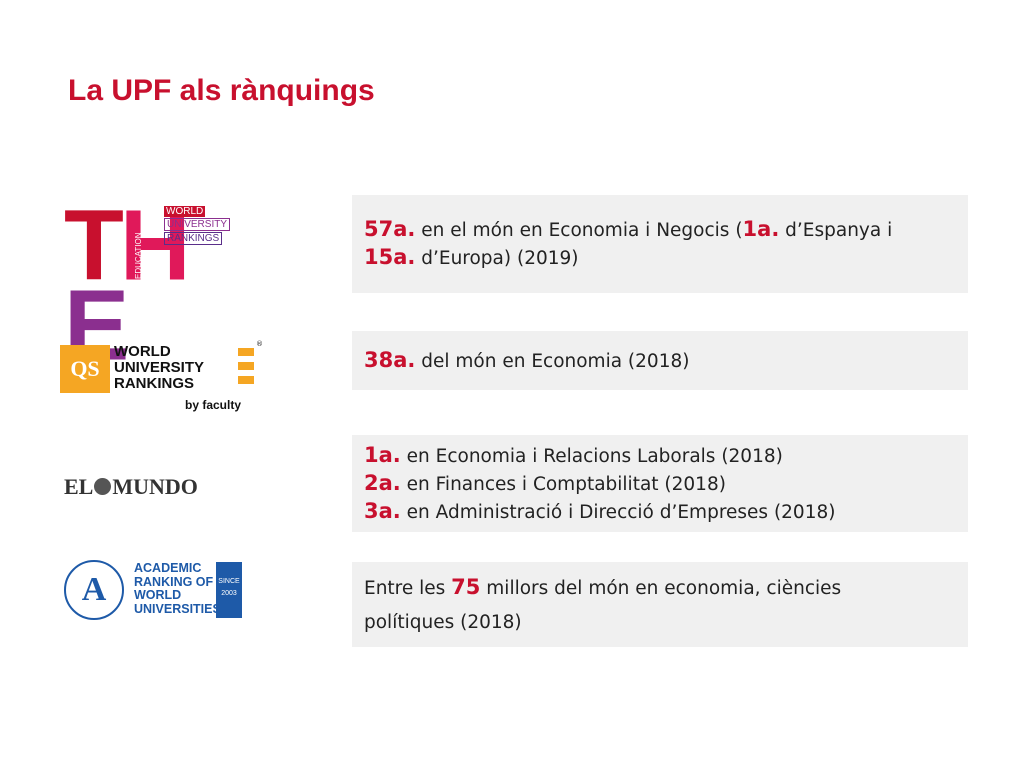 The image size is (1024, 768). Describe the element at coordinates (552, 361) in the screenshot. I see `rank-text: del món en Economia (2018)` at that location.